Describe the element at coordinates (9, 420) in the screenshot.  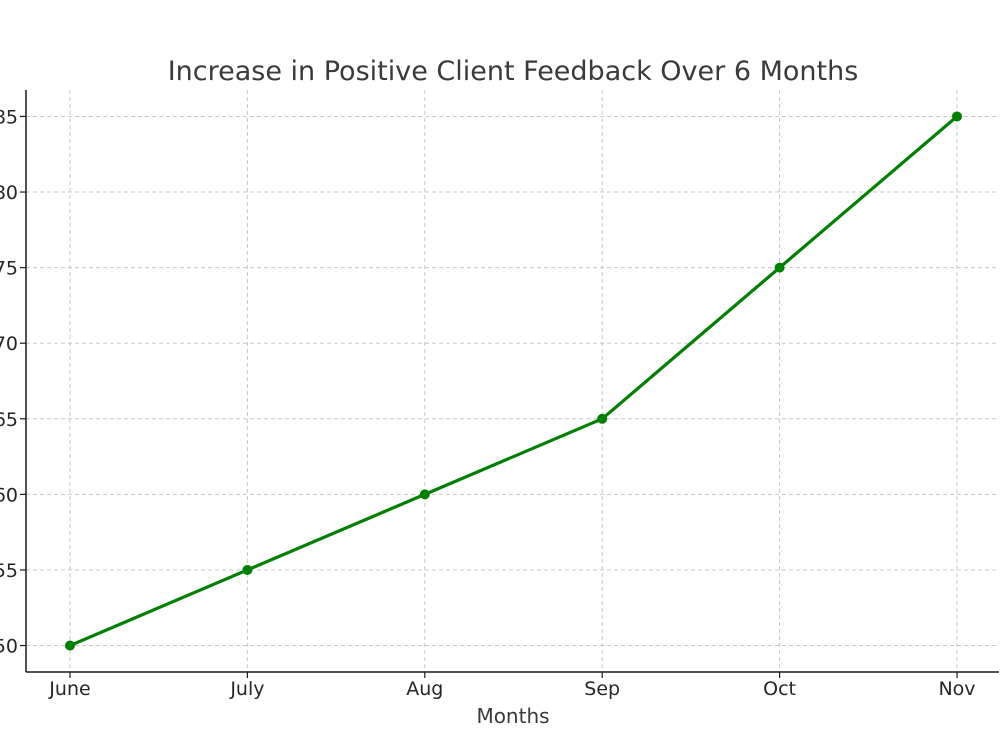
I see `y-tick-label-3: 65` at that location.